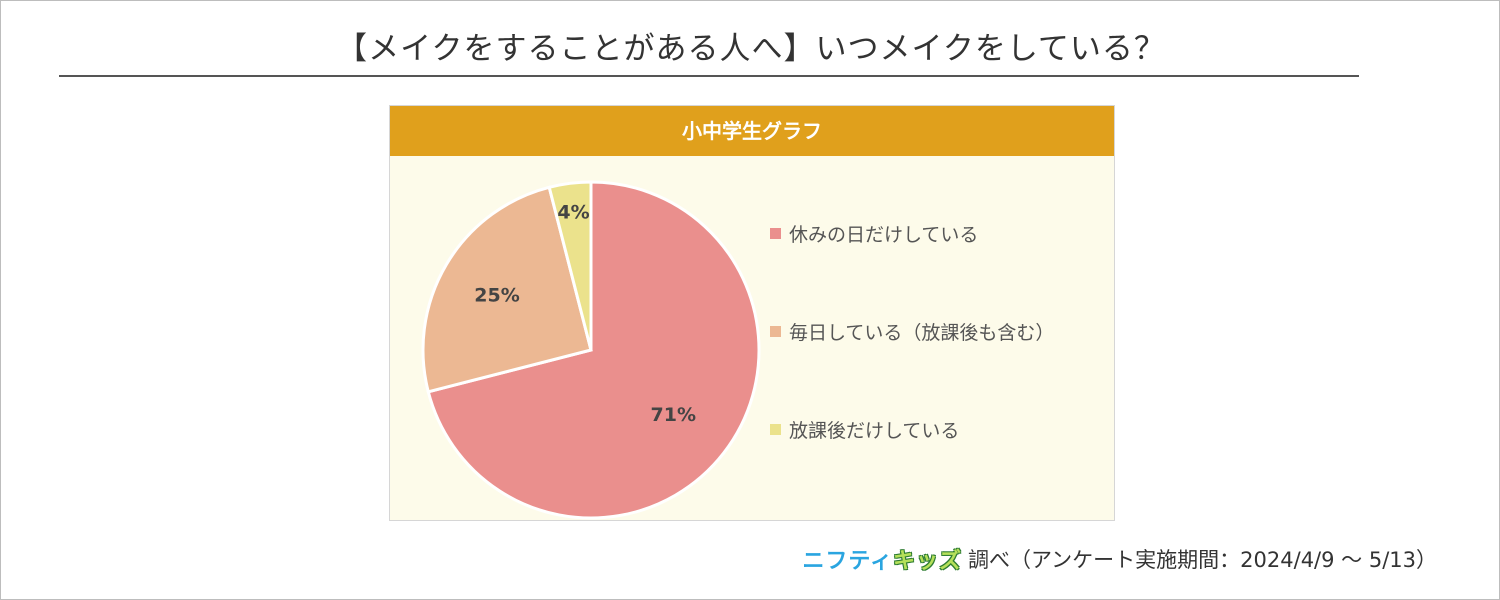 Image resolution: width=1500 pixels, height=600 pixels. I want to click on slice-label-holiday: 71%, so click(673, 415).